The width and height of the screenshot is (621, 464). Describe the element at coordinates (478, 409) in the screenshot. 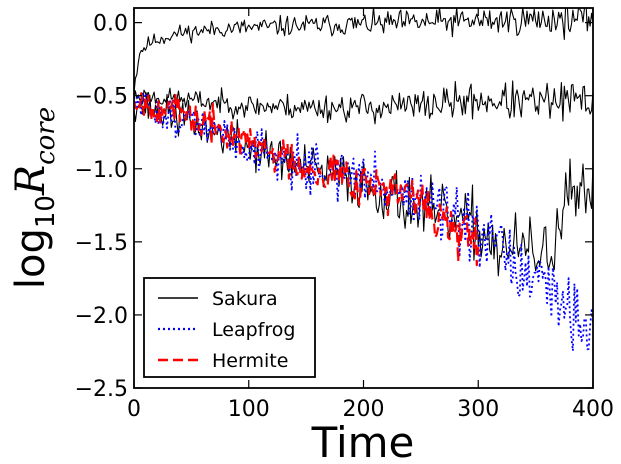

I see `x-tick-label: 300` at that location.